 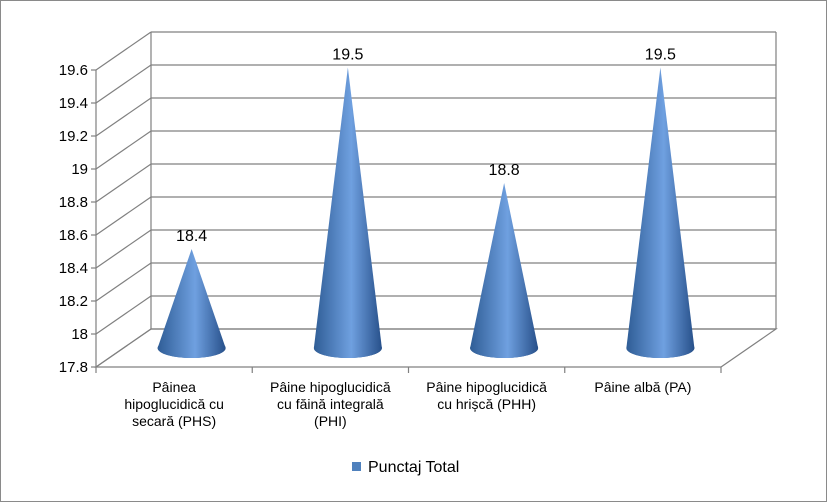 What do you see at coordinates (77, 219) in the screenshot?
I see `y-axis: 17.8 18 18.2 18.4 18.6 18.8 19 19.2 19.4 19.6` at bounding box center [77, 219].